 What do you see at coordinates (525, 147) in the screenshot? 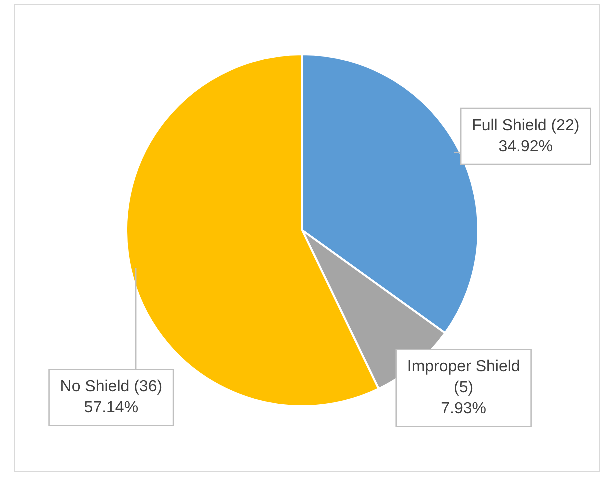
I see `data-label: 34.92%` at bounding box center [525, 147].